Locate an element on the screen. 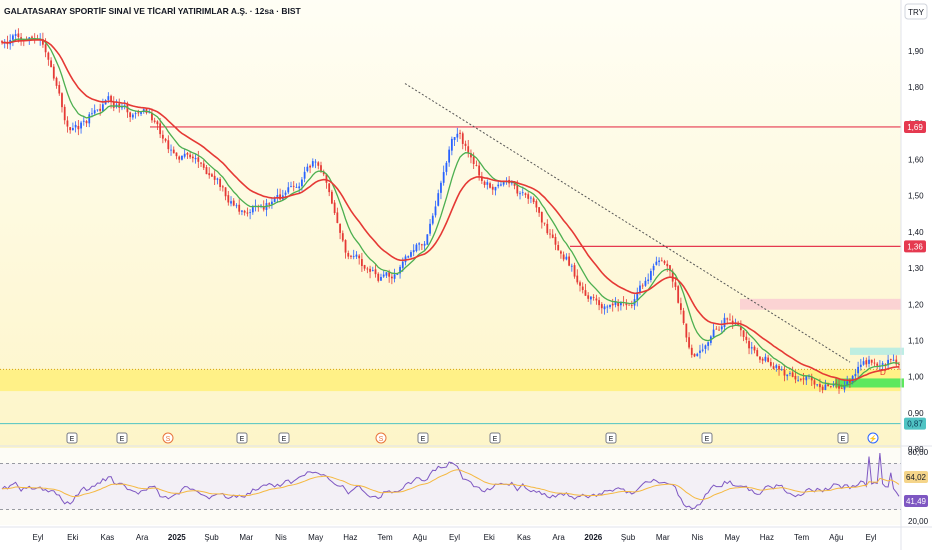 The height and width of the screenshot is (555, 932). dividend-marker-icon is located at coordinates (168, 438).